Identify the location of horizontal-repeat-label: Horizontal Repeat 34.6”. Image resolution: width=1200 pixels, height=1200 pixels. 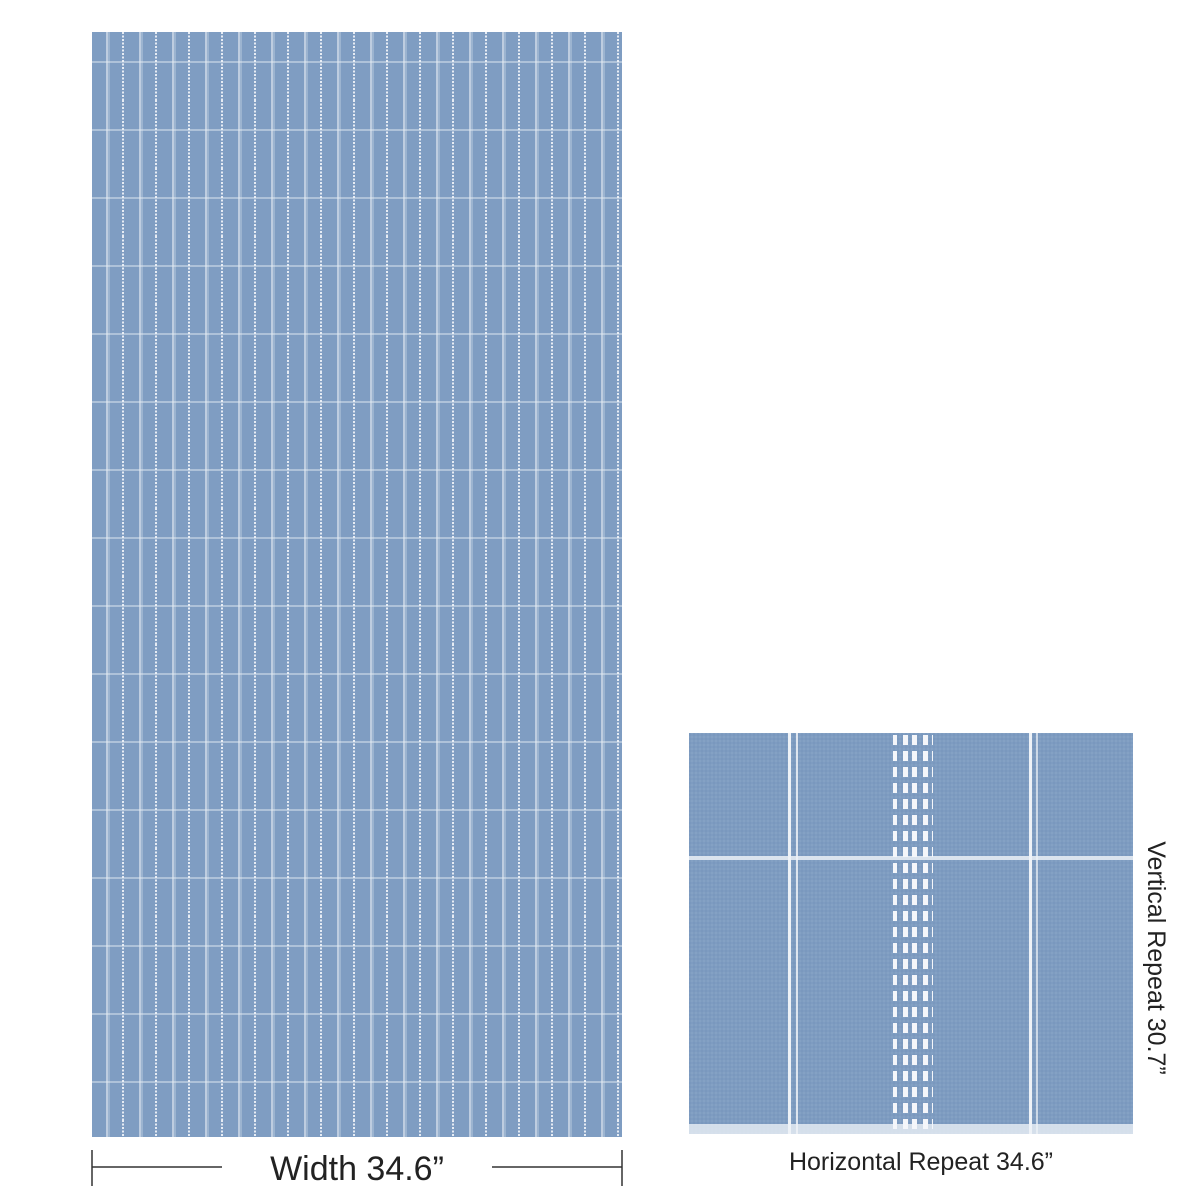
(921, 1162).